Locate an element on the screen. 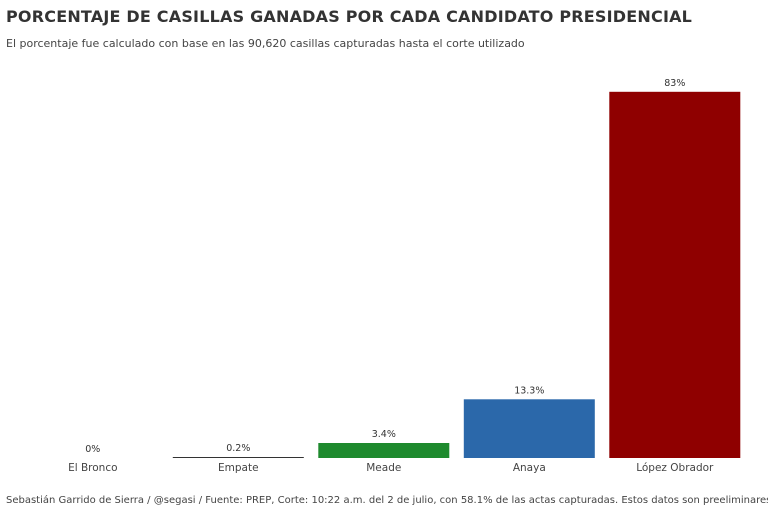 This screenshot has height=512, width=768. bar-empate is located at coordinates (238, 457).